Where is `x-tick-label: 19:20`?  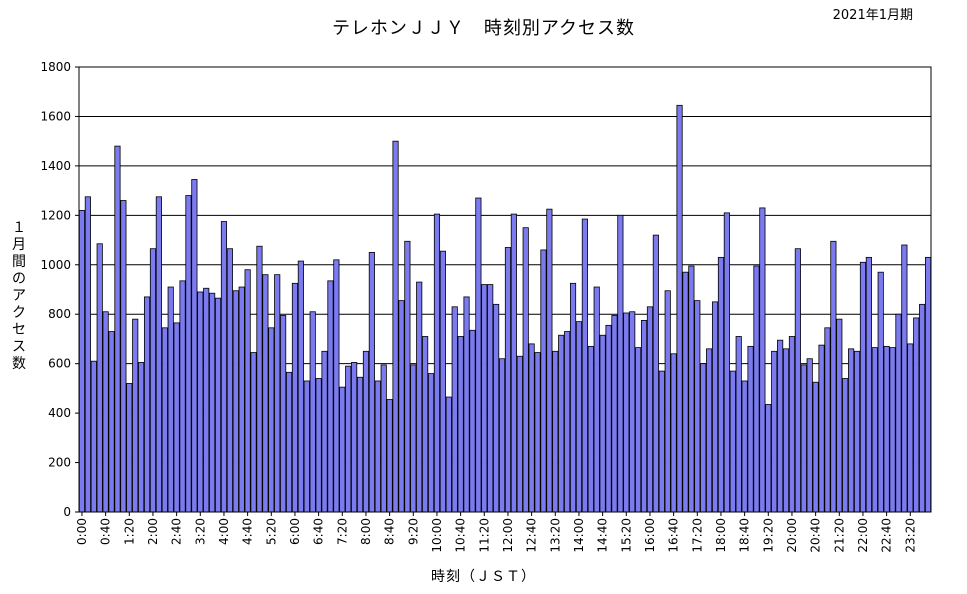 x-tick-label: 19:20 is located at coordinates (768, 535).